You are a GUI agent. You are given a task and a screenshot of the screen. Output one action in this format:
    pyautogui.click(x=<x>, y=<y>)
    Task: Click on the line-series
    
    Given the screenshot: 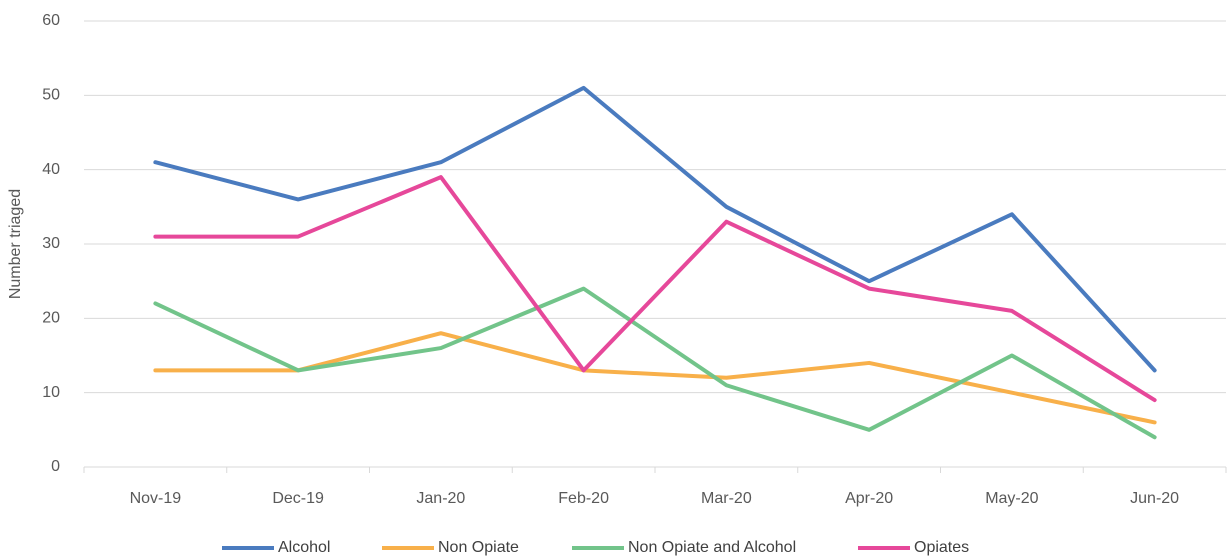 What is the action you would take?
    pyautogui.click(x=655, y=378)
    